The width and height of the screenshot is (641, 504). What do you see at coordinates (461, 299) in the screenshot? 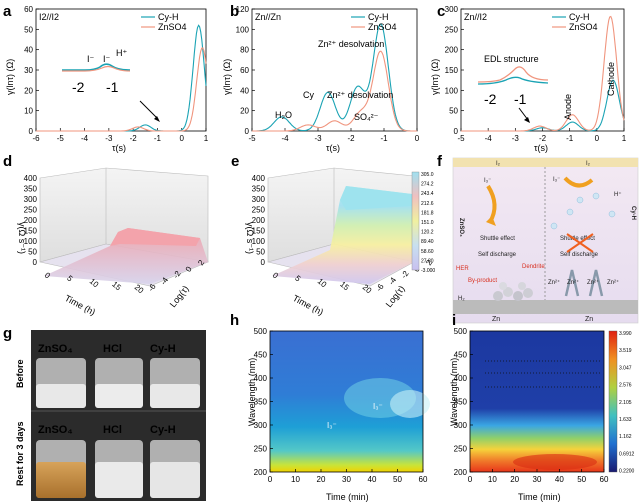
I see `label-hydrogen: H₂` at bounding box center [461, 299].